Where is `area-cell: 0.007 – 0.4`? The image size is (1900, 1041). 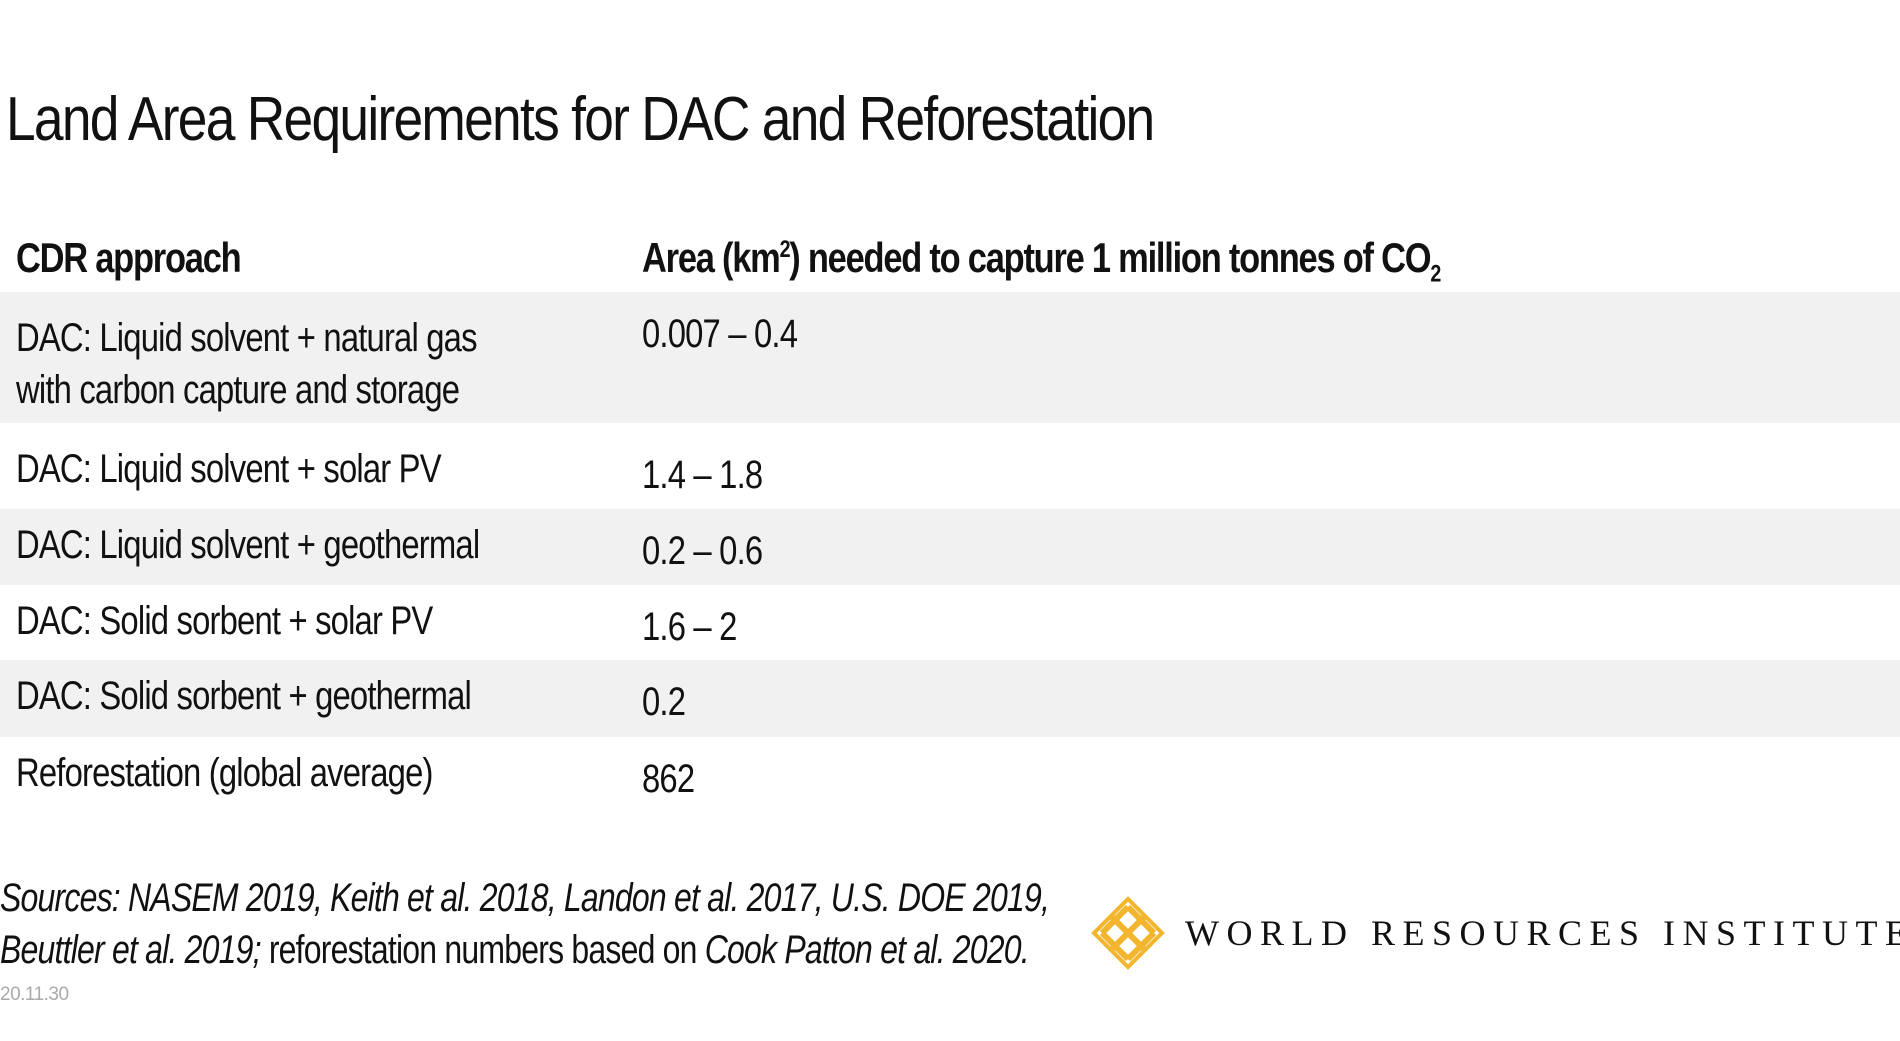
area-cell: 0.007 – 0.4 is located at coordinates (720, 334).